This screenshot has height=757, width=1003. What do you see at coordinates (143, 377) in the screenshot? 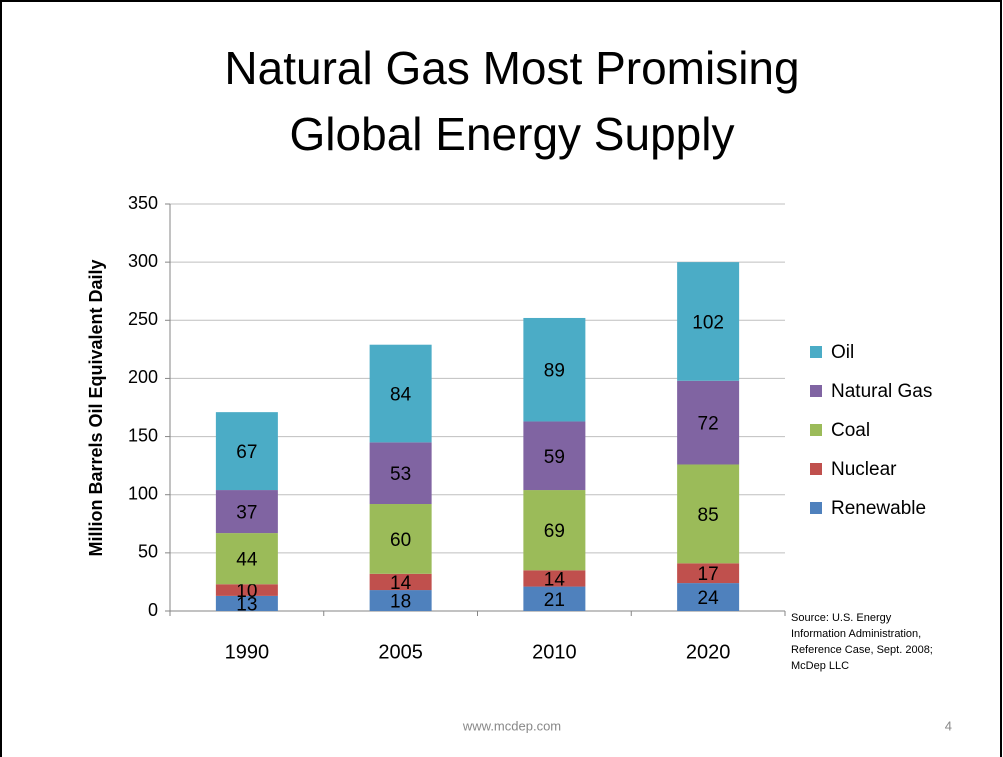
I see `y-tick-label: 200` at bounding box center [143, 377].